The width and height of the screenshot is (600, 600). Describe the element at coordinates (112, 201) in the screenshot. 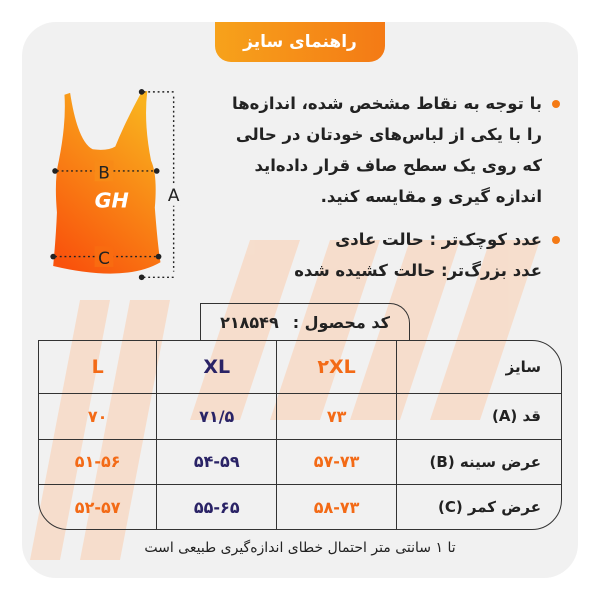

I see `brand-logo: GH` at that location.